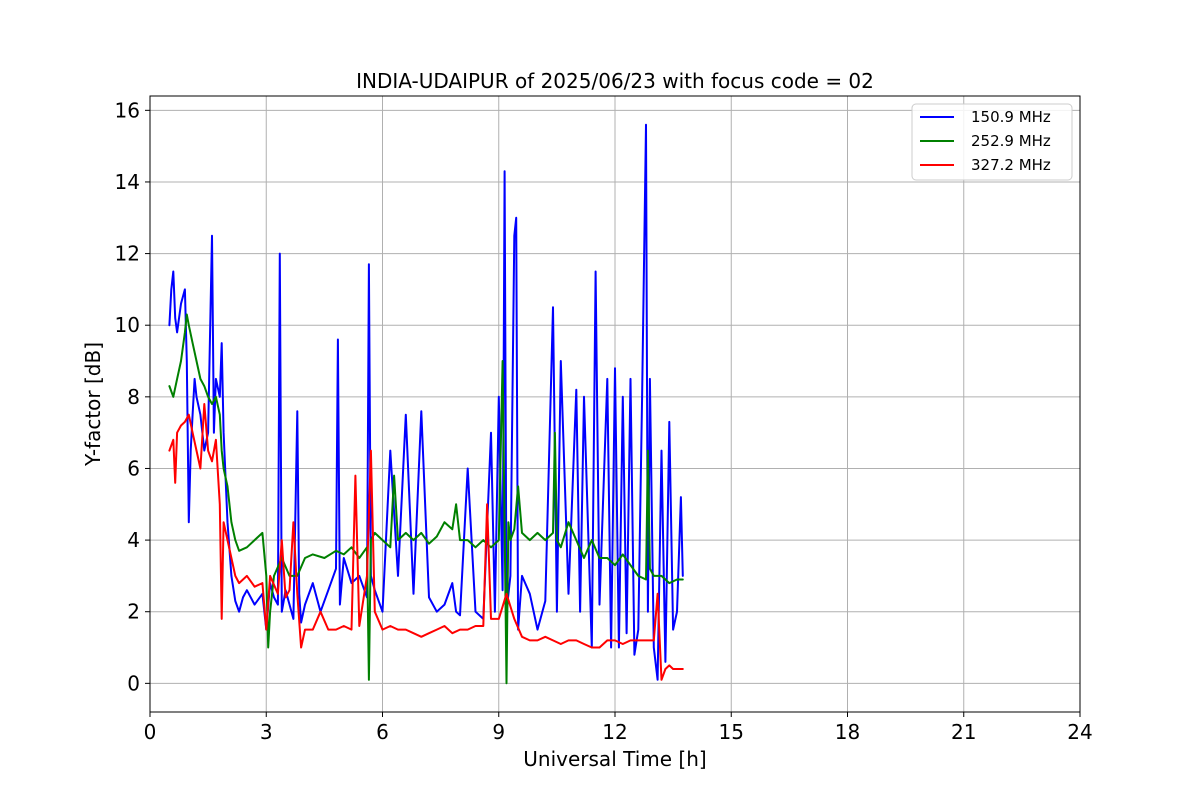  Describe the element at coordinates (133, 468) in the screenshot. I see `y-tick-label: 6` at that location.